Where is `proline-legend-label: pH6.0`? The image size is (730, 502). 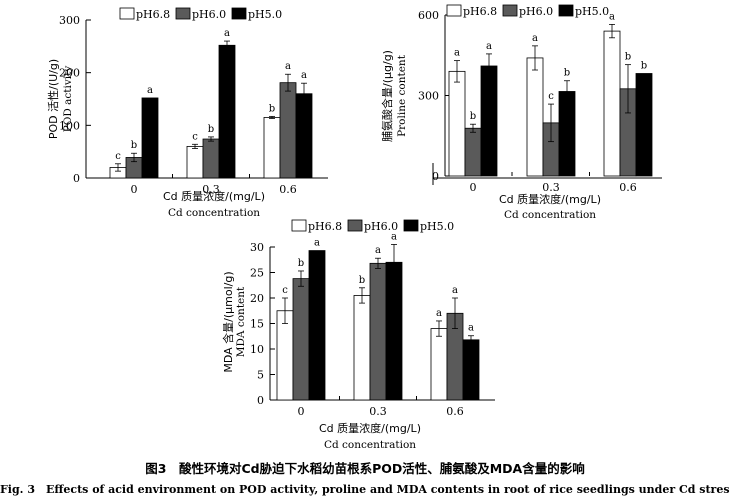
proline-legend-label: pH6.0 is located at coordinates (536, 11).